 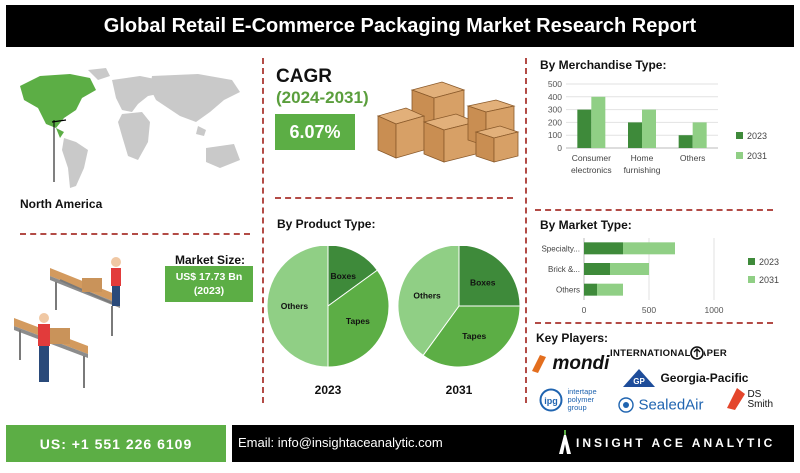 What do you see at coordinates (263, 230) in the screenshot?
I see `separator-left` at bounding box center [263, 230].